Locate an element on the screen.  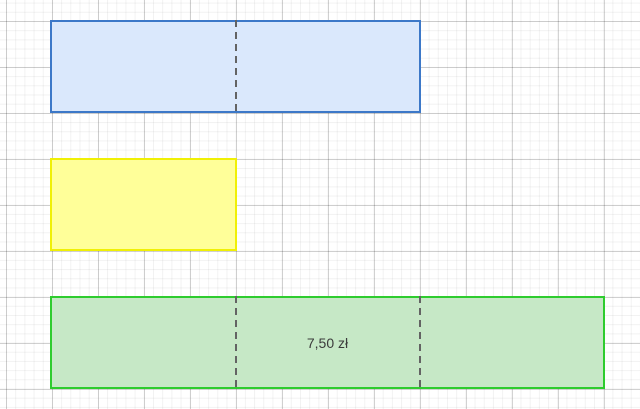
blue-bar is located at coordinates (235, 66).